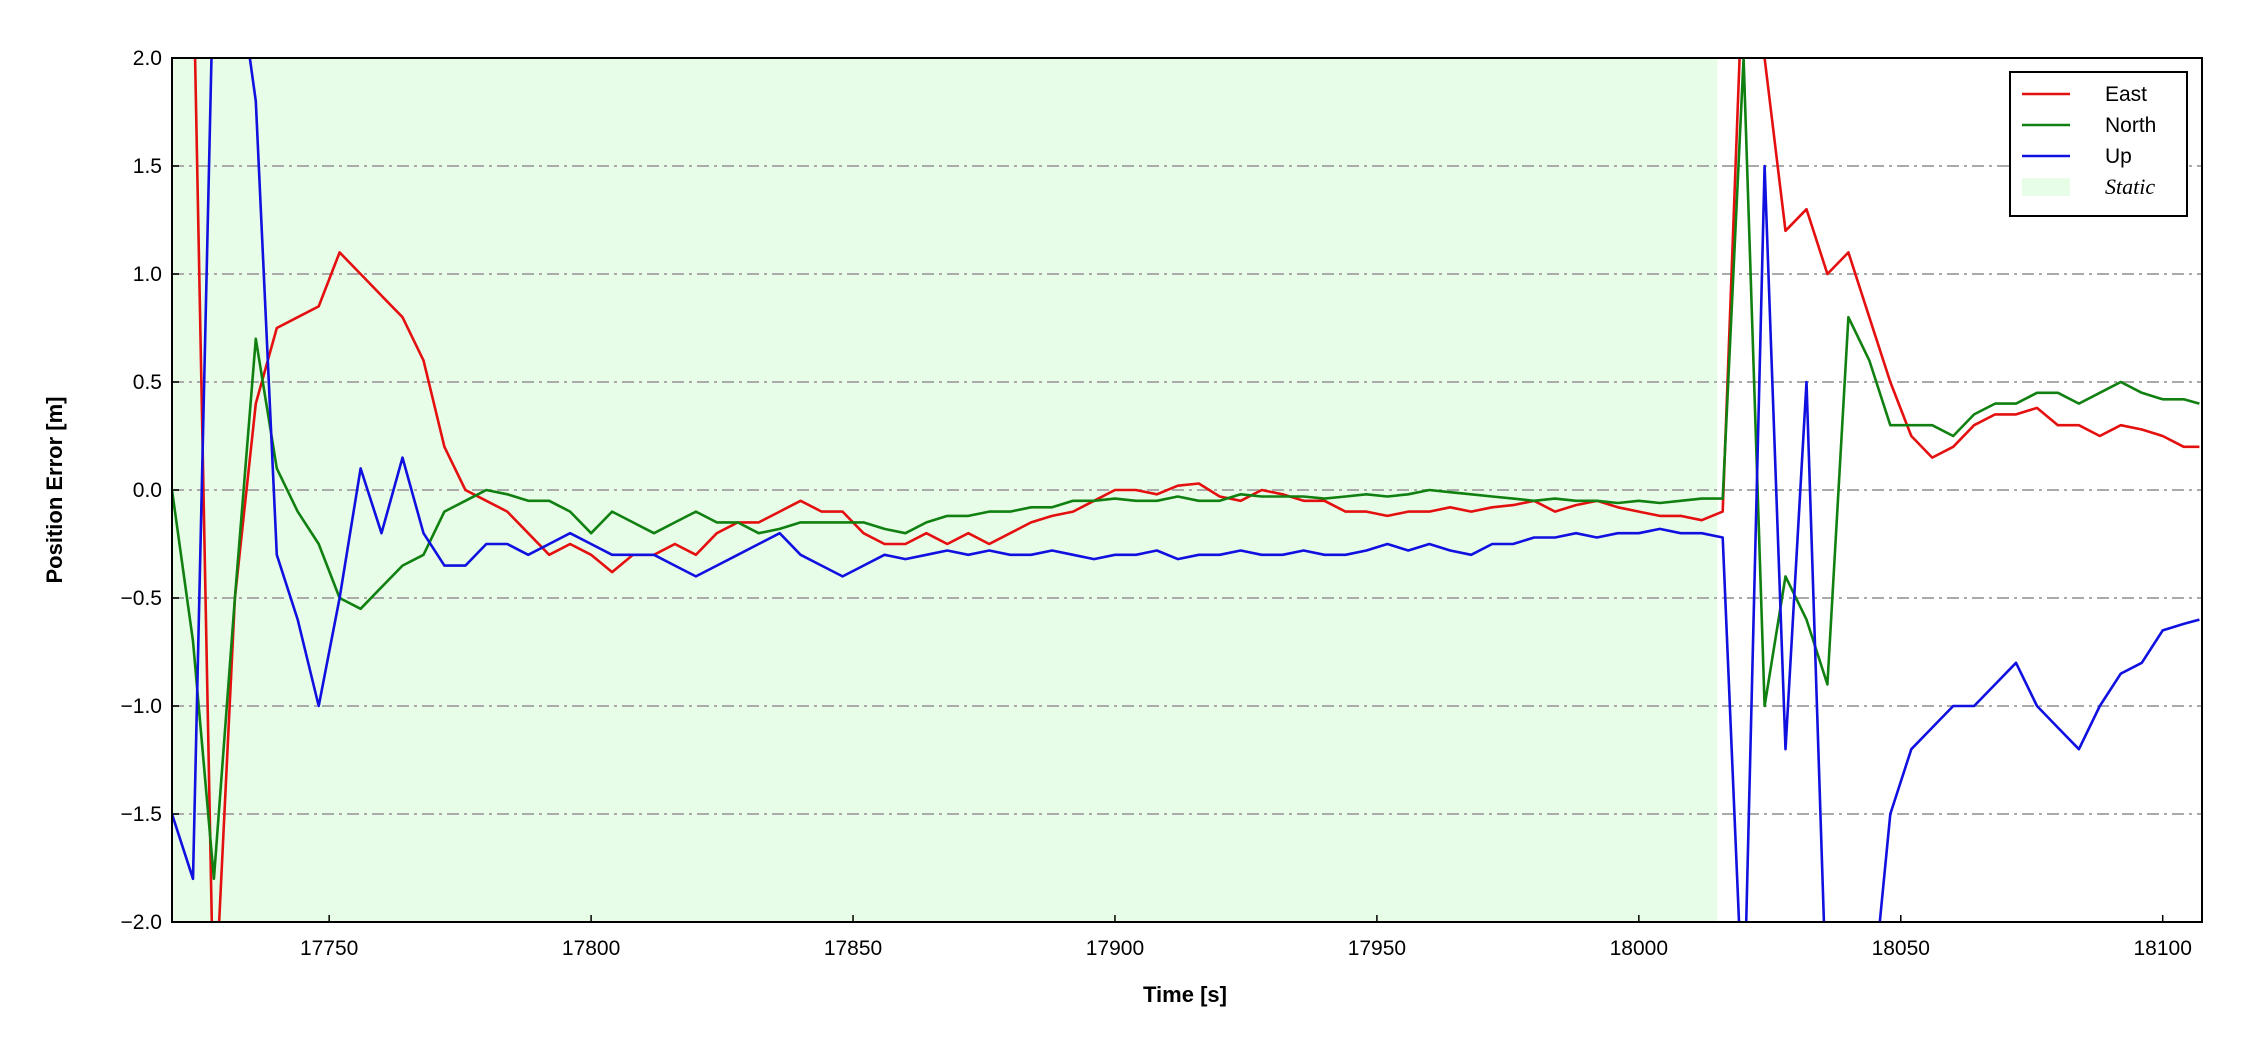 This screenshot has height=1050, width=2250. I want to click on x-tick-label: 17900, so click(1115, 948).